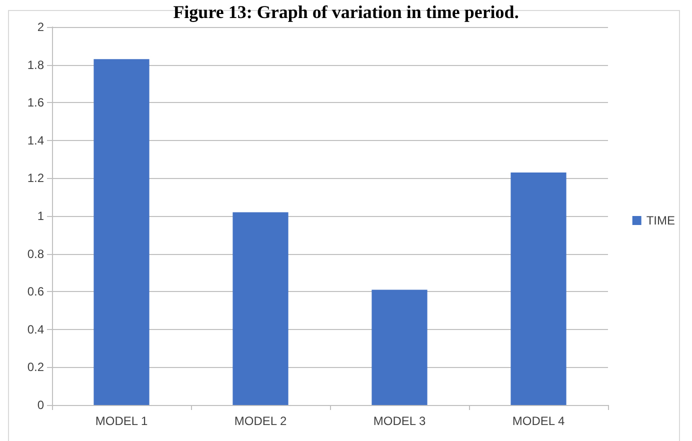 The image size is (692, 441). Describe the element at coordinates (35, 367) in the screenshot. I see `y-tick-label: 0.2` at that location.